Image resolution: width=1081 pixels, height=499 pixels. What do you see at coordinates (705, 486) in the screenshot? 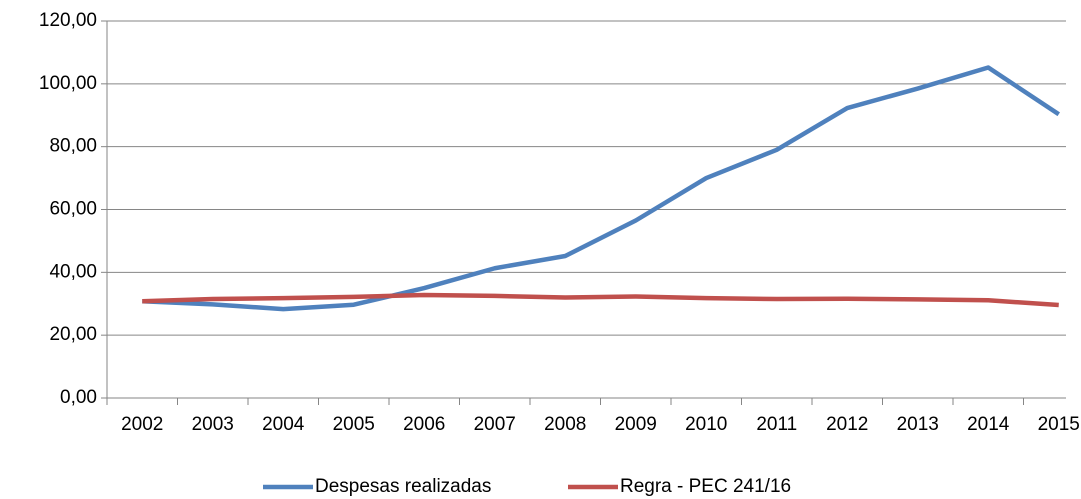
I see `legend-label: Regra - PEC 241/16` at bounding box center [705, 486].